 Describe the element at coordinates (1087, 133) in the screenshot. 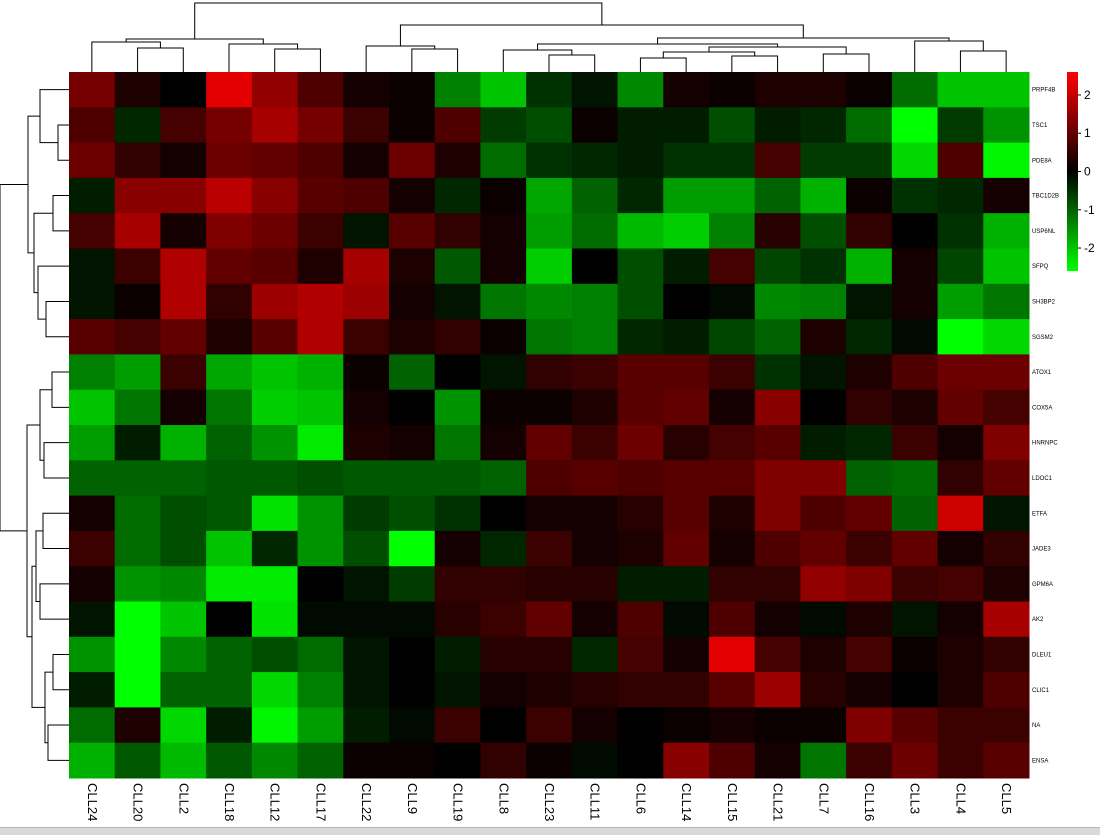

I see `legend-tick-label: 1` at that location.